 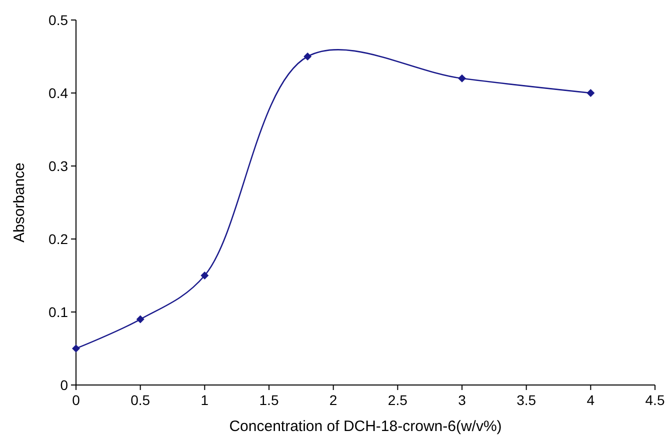 What do you see at coordinates (58, 20) in the screenshot?
I see `y-tick-label: 0.5` at bounding box center [58, 20].